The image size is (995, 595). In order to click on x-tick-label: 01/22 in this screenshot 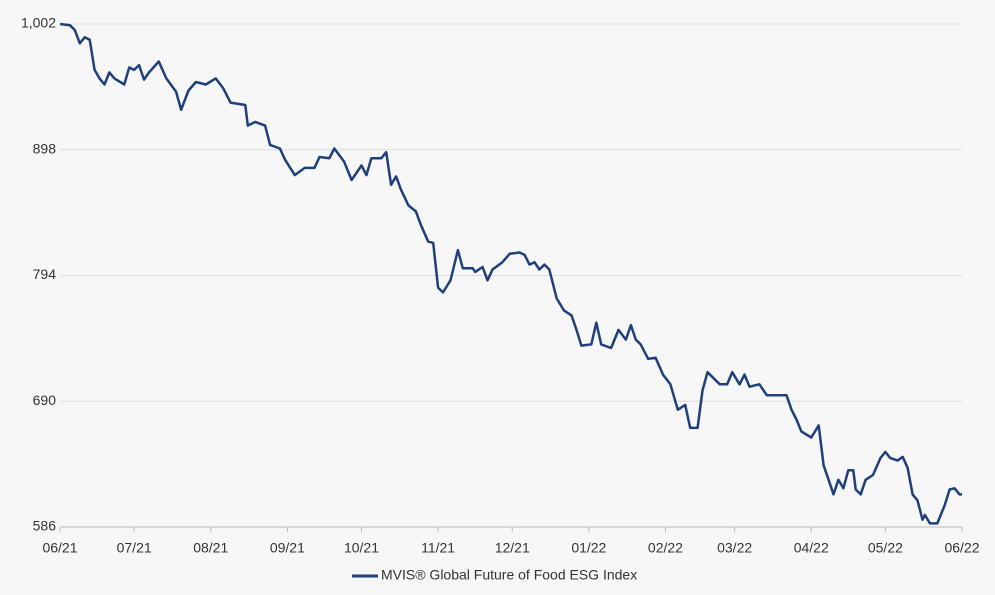, I will do `click(588, 548)`.